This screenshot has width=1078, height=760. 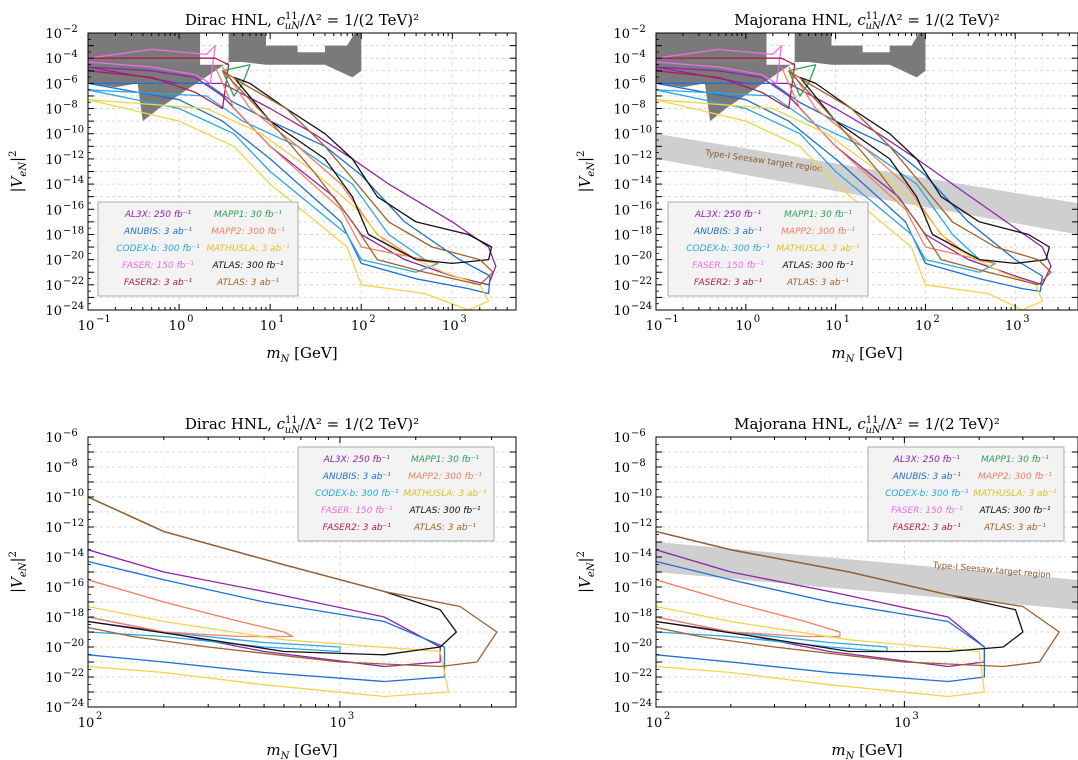 What do you see at coordinates (641, 256) in the screenshot?
I see `y-tick-exponent: −20` at bounding box center [641, 256].